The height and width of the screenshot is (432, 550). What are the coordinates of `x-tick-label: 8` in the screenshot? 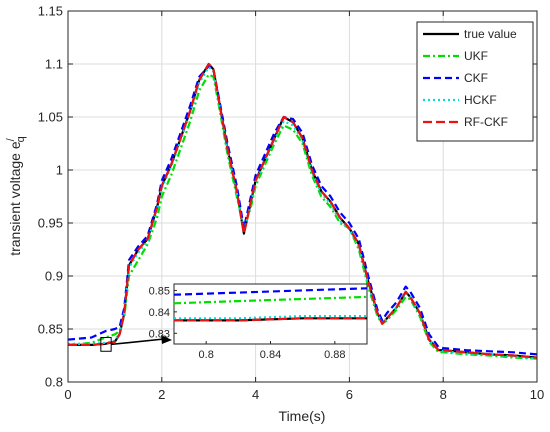 It's located at (443, 394).